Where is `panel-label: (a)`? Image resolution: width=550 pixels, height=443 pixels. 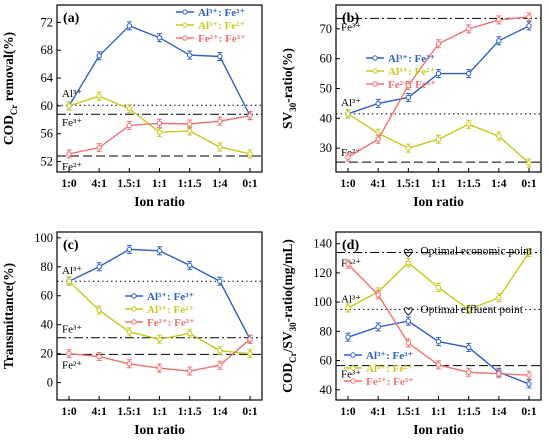 panel-label: (a) is located at coordinates (71, 18).